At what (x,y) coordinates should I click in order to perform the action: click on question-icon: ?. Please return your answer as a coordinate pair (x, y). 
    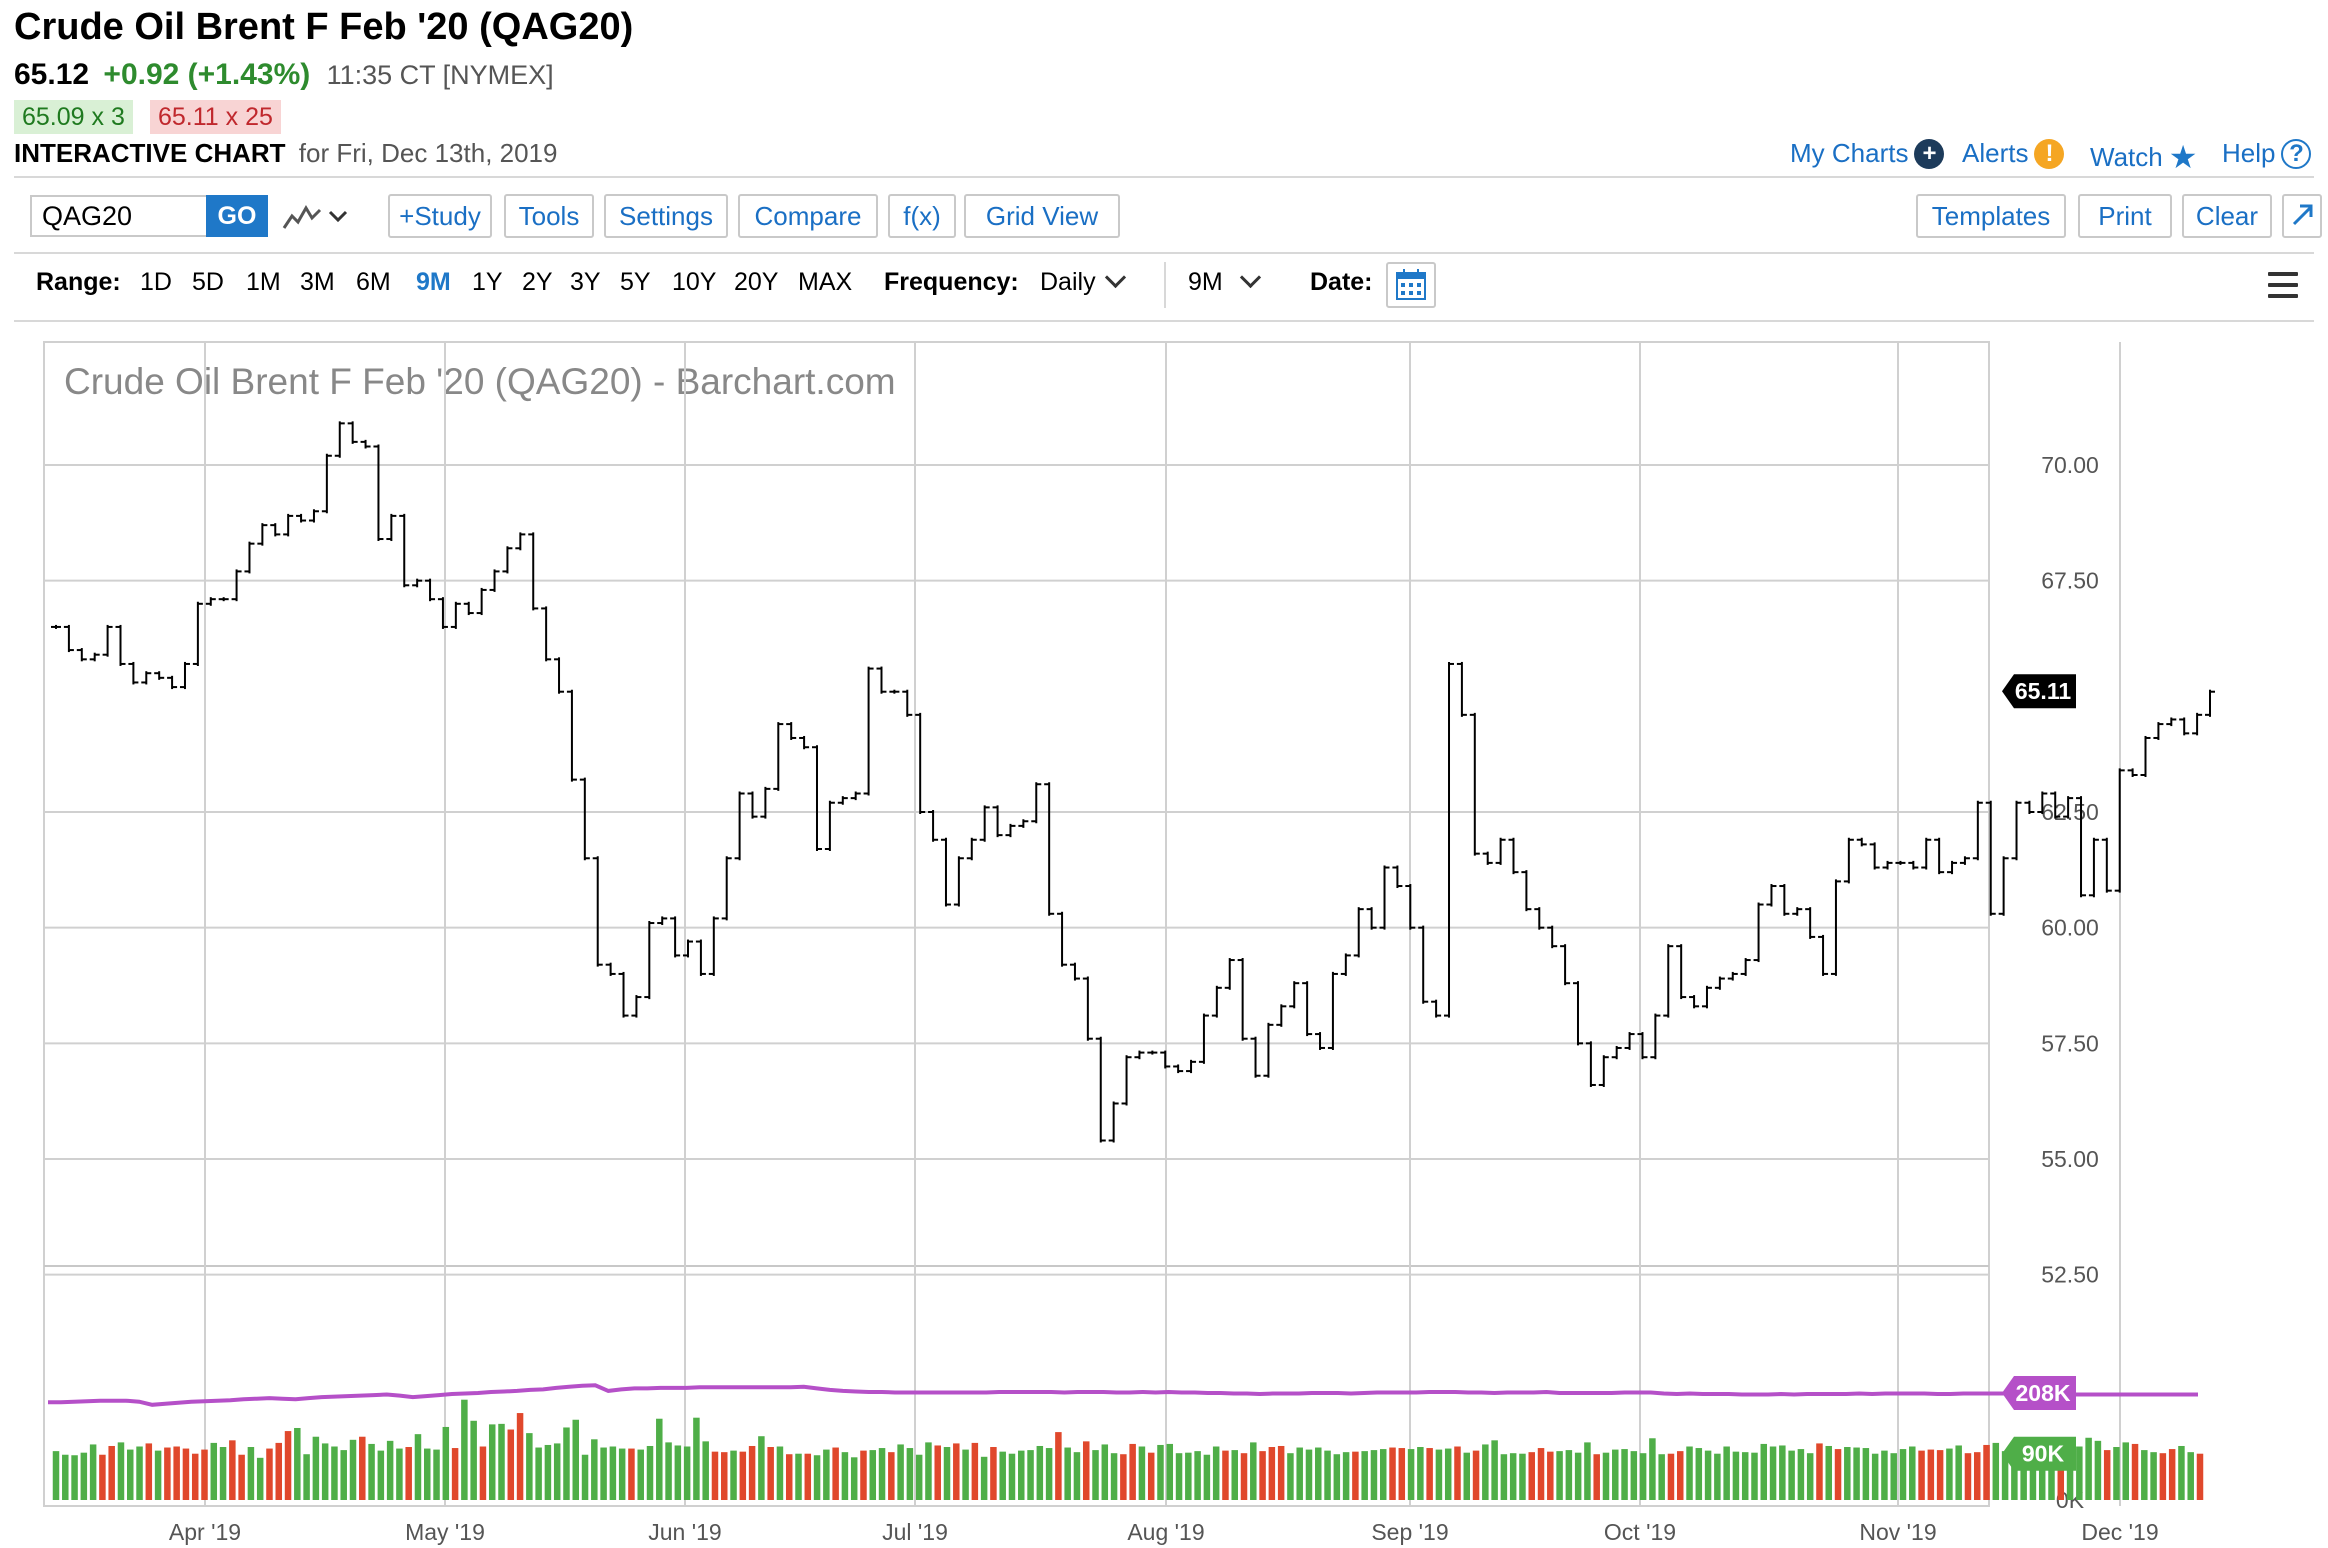
    Looking at the image, I should click on (2296, 153).